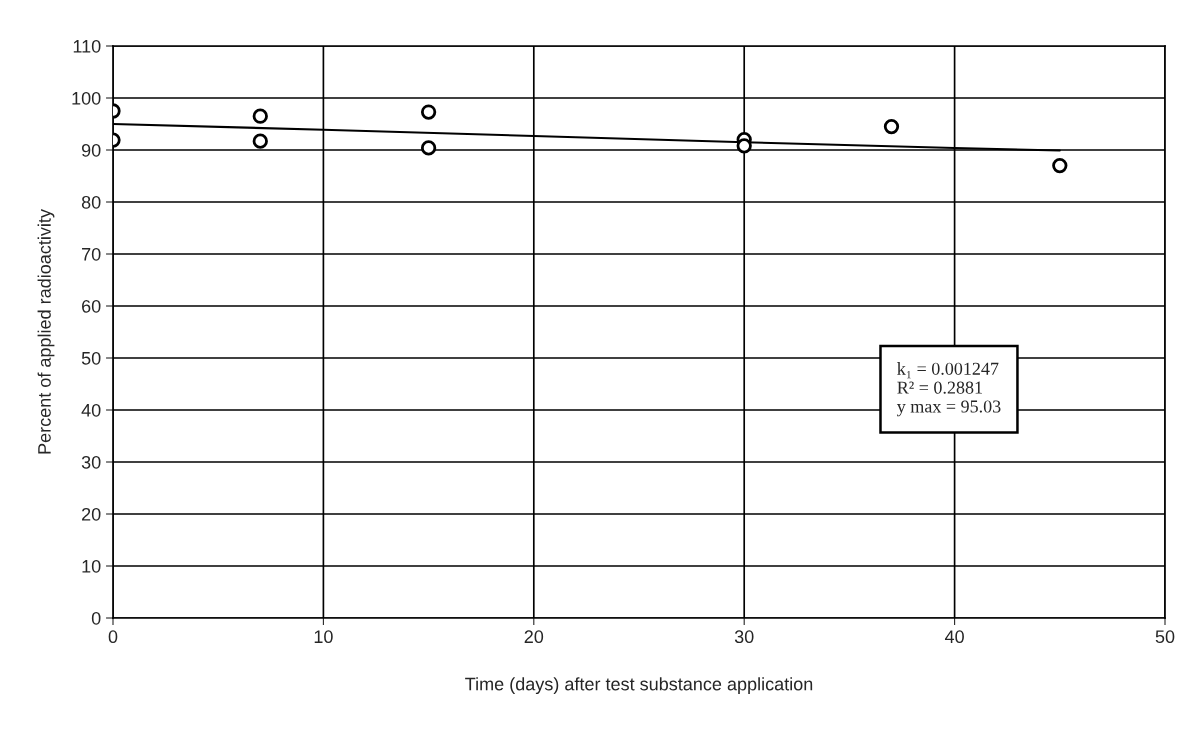 Image resolution: width=1195 pixels, height=752 pixels. I want to click on y-tick-label: 10, so click(91, 566).